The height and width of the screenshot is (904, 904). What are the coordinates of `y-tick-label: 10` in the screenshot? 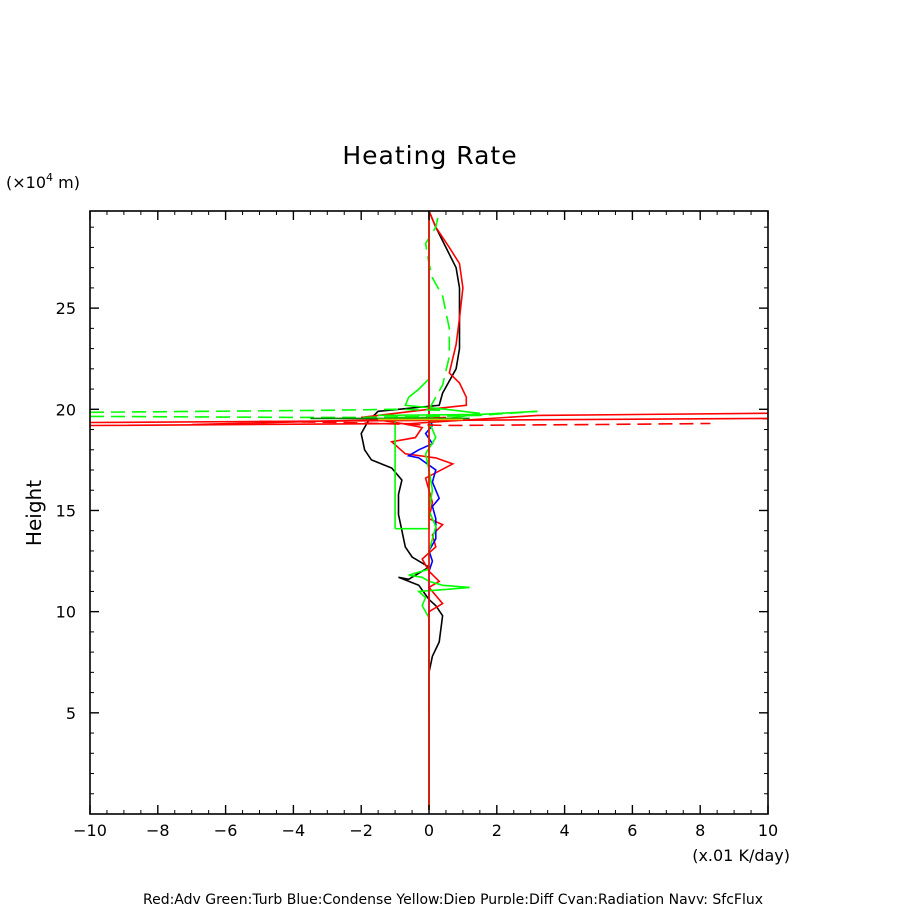 It's located at (66, 612).